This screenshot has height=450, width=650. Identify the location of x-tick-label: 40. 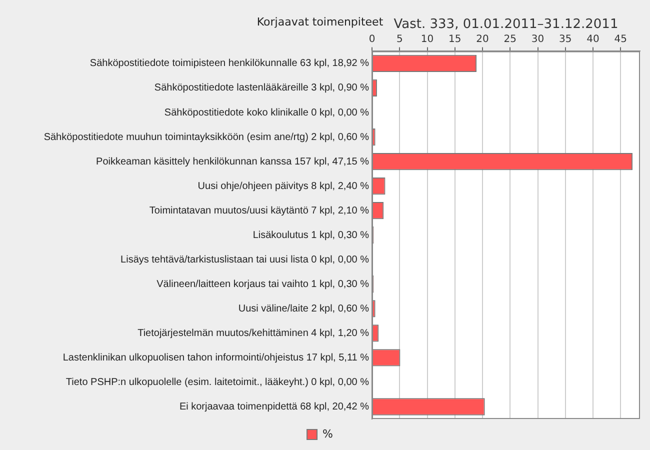
(593, 39).